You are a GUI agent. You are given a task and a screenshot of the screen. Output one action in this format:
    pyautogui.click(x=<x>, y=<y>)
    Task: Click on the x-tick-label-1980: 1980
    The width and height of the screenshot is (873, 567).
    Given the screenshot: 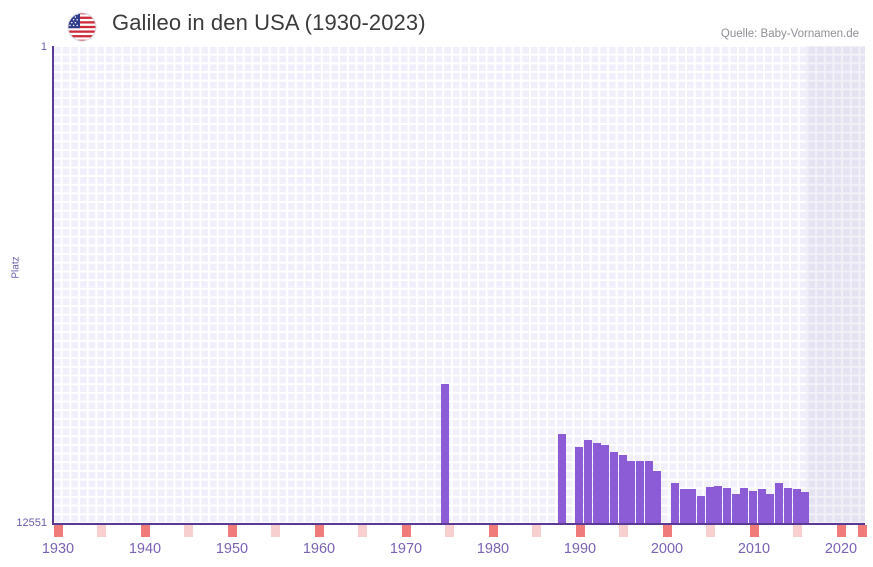 What is the action you would take?
    pyautogui.click(x=493, y=549)
    